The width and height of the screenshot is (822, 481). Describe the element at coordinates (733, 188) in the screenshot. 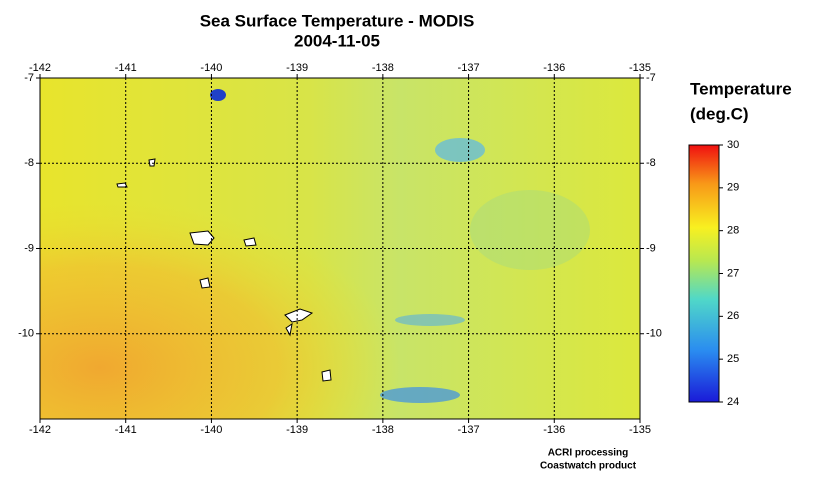

I see `colorbar-tick-label: 29` at that location.